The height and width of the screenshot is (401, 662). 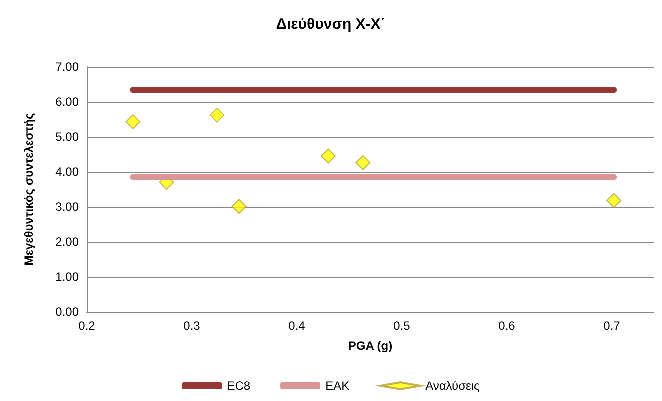 What do you see at coordinates (68, 277) in the screenshot?
I see `y-tick-label: 1.00` at bounding box center [68, 277].